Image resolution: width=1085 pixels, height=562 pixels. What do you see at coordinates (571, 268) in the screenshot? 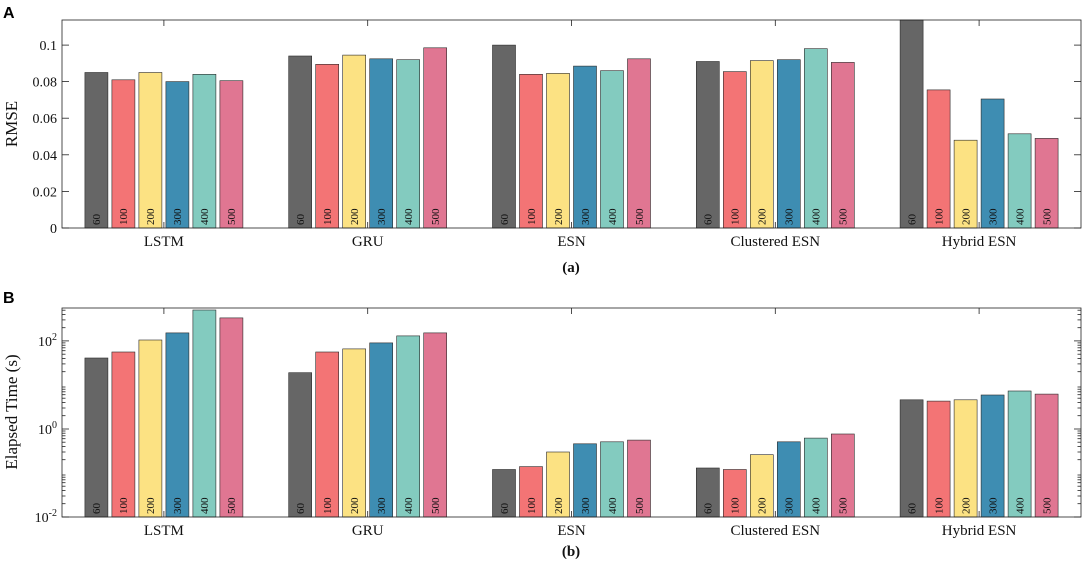
I see `caption-a: (a)` at bounding box center [571, 268].